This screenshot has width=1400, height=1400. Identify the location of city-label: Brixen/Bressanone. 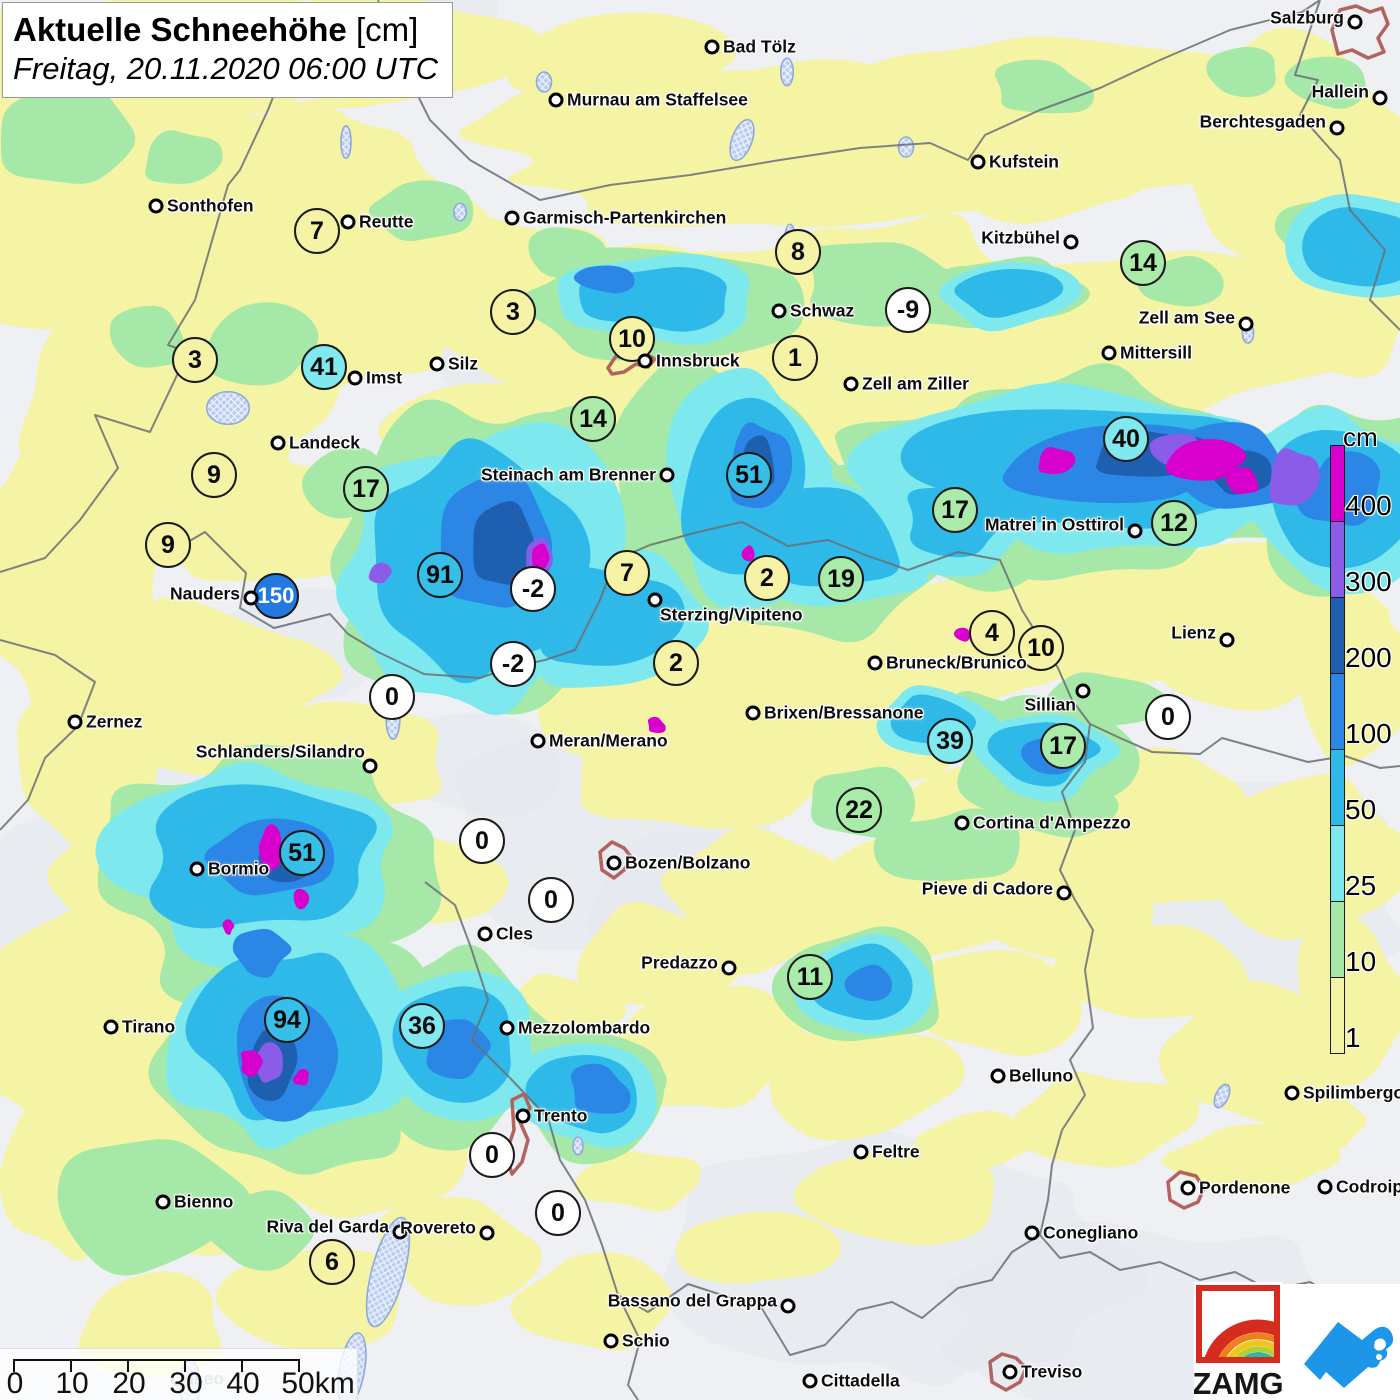
(844, 712).